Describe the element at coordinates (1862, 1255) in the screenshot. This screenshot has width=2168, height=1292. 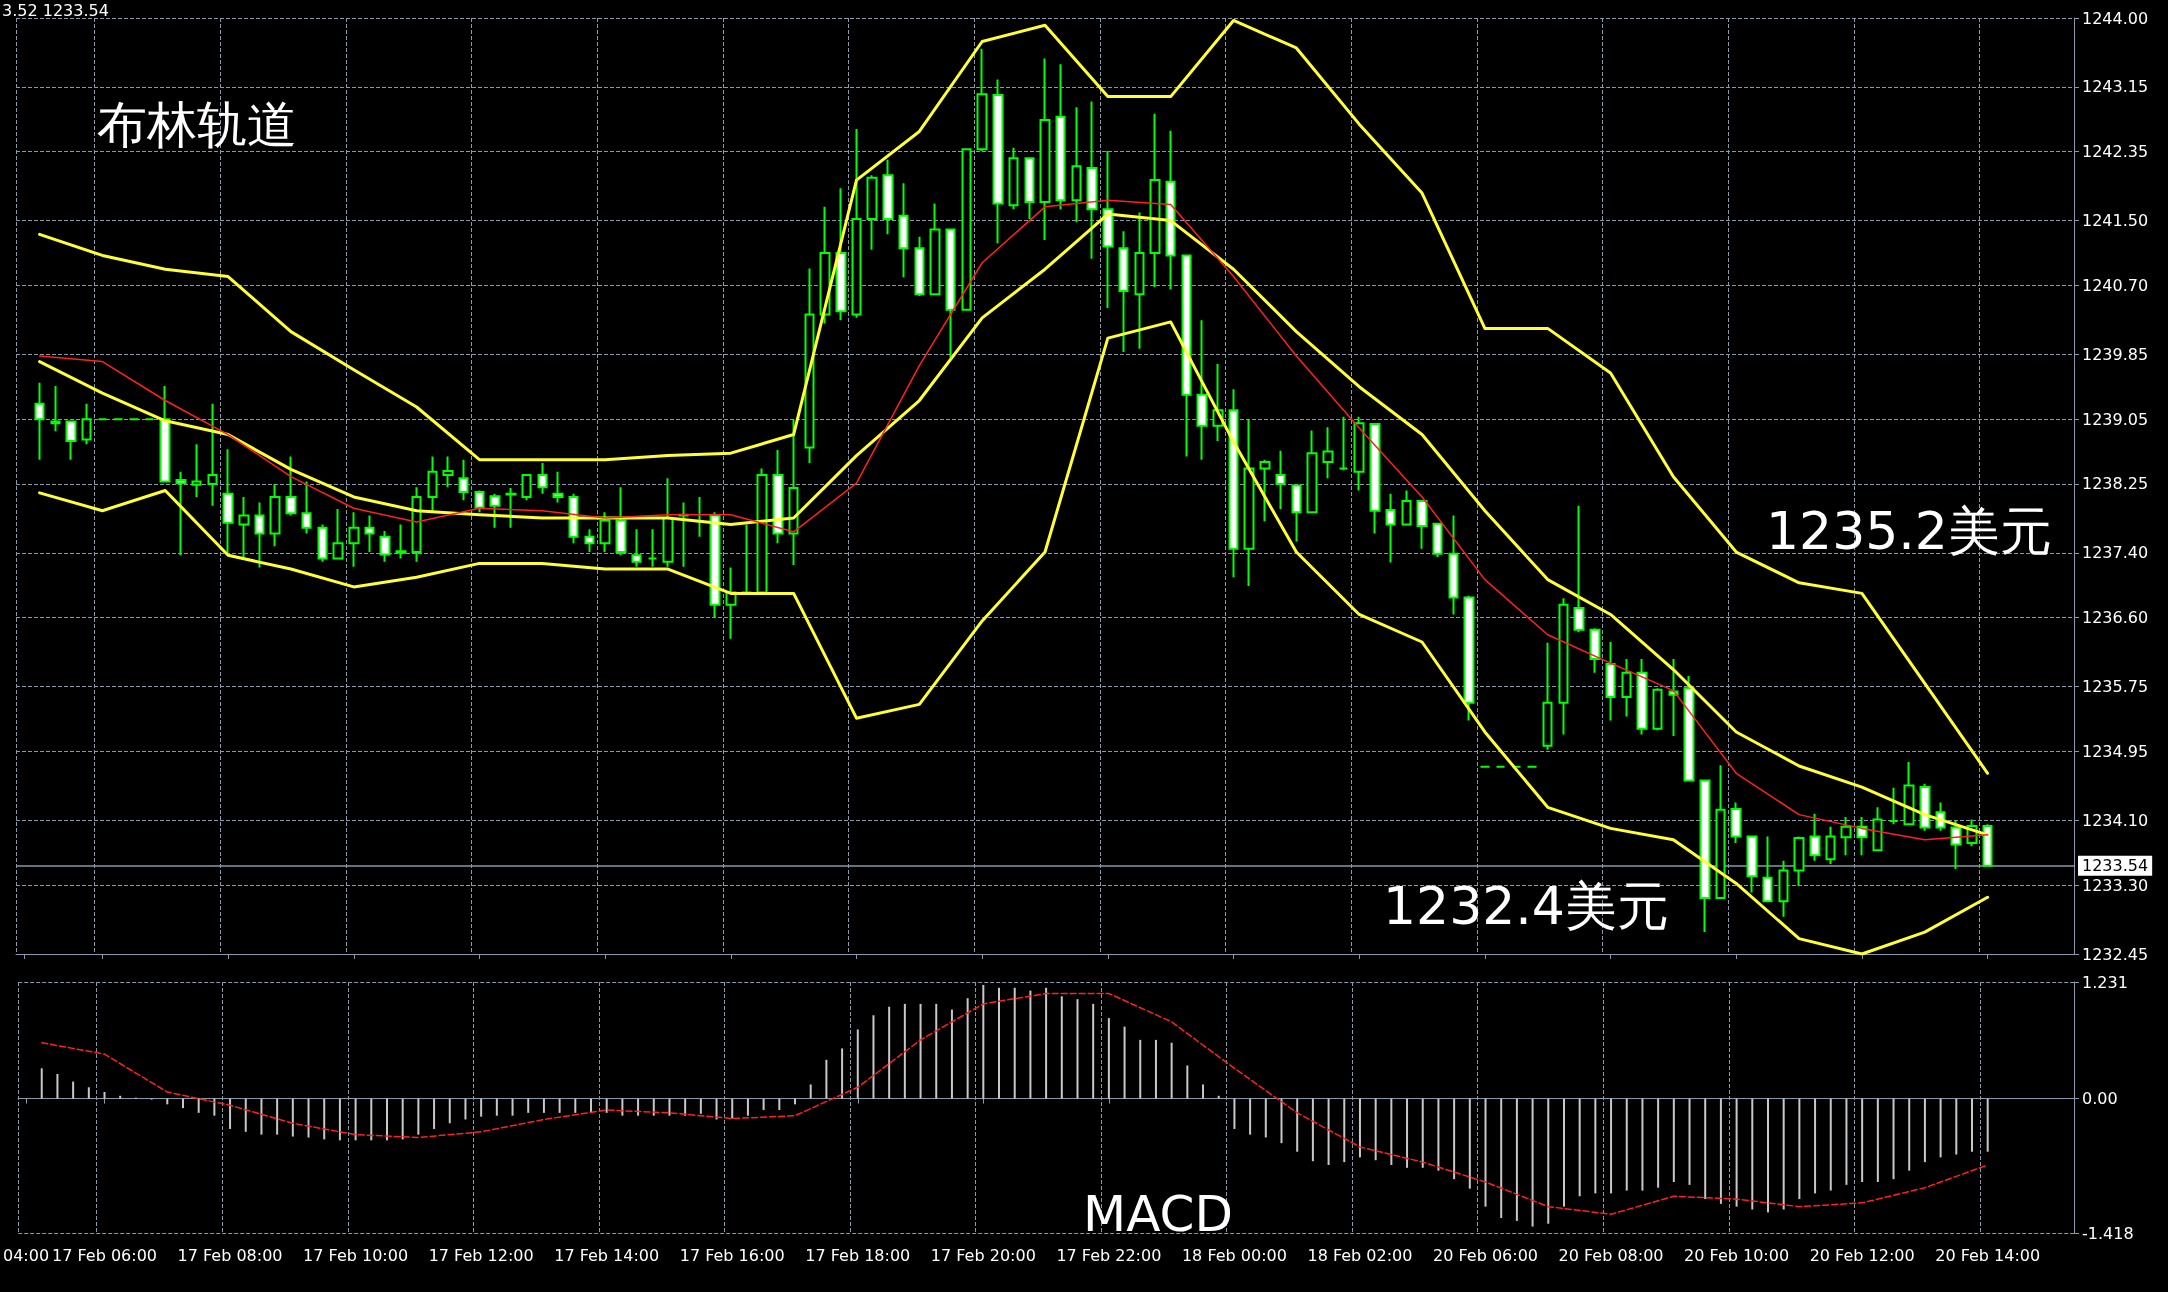
I see `x-tick-label: 20 Feb 12:00` at that location.